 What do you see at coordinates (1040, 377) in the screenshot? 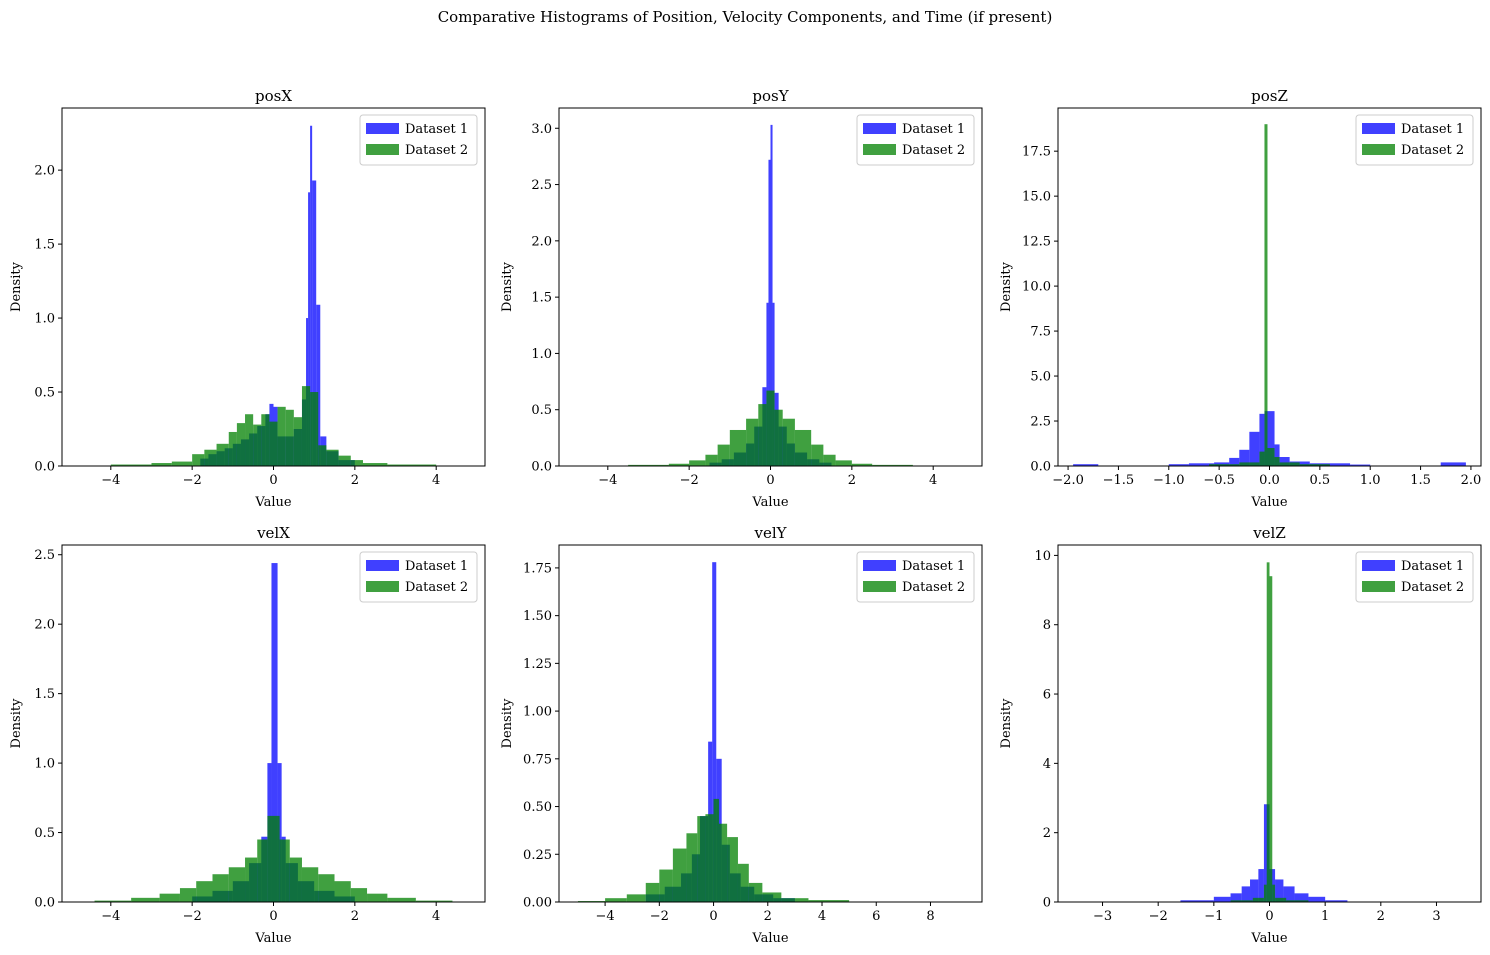
I see `y-tick-label: 5.0` at bounding box center [1040, 377].